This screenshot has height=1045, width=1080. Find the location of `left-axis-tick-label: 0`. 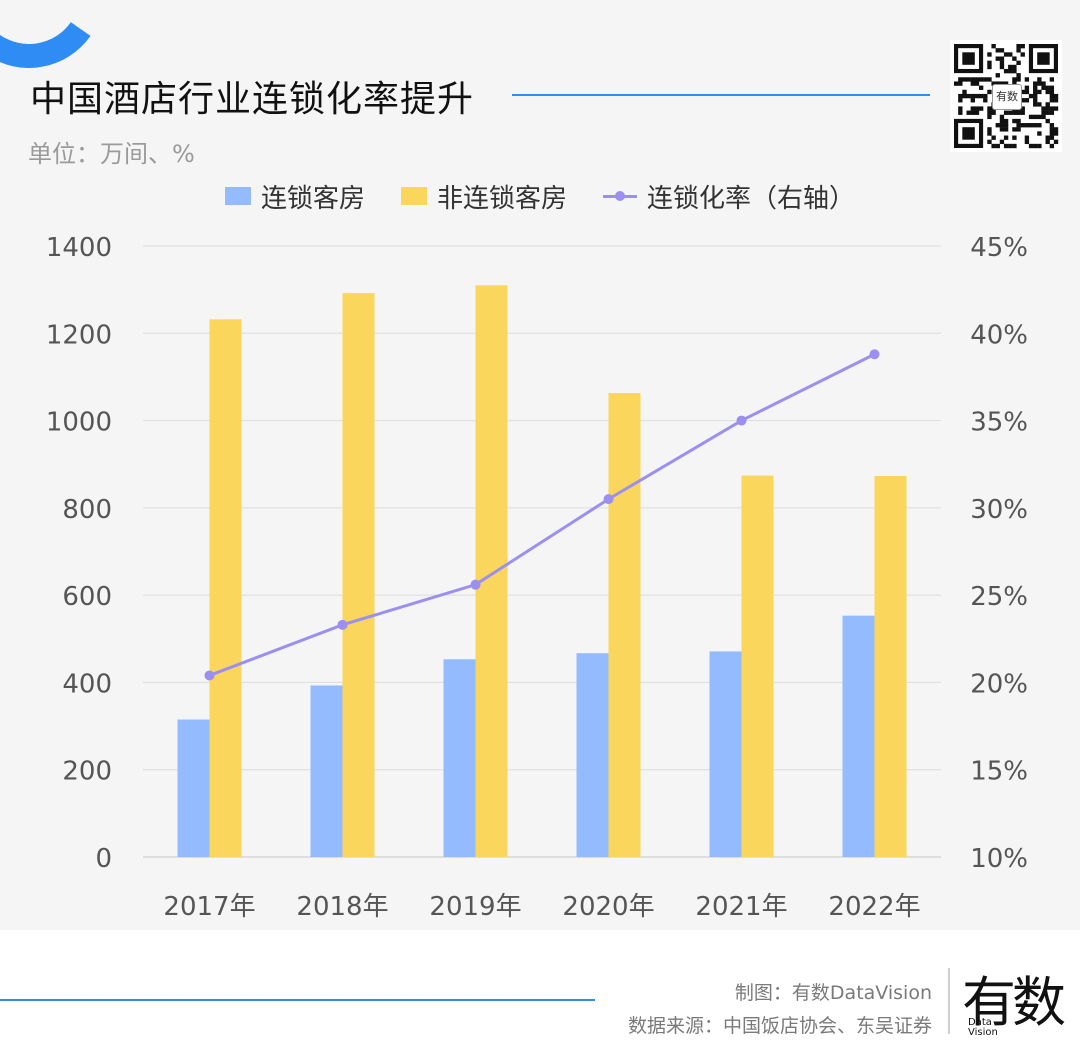

left-axis-tick-label: 0 is located at coordinates (103, 859).